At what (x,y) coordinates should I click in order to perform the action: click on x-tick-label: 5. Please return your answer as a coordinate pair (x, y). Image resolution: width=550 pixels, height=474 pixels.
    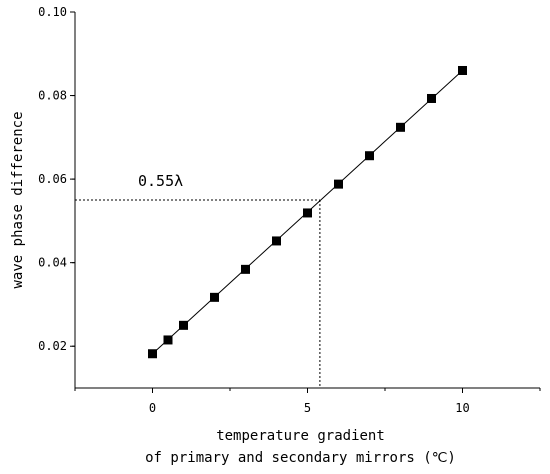
    Looking at the image, I should click on (307, 408).